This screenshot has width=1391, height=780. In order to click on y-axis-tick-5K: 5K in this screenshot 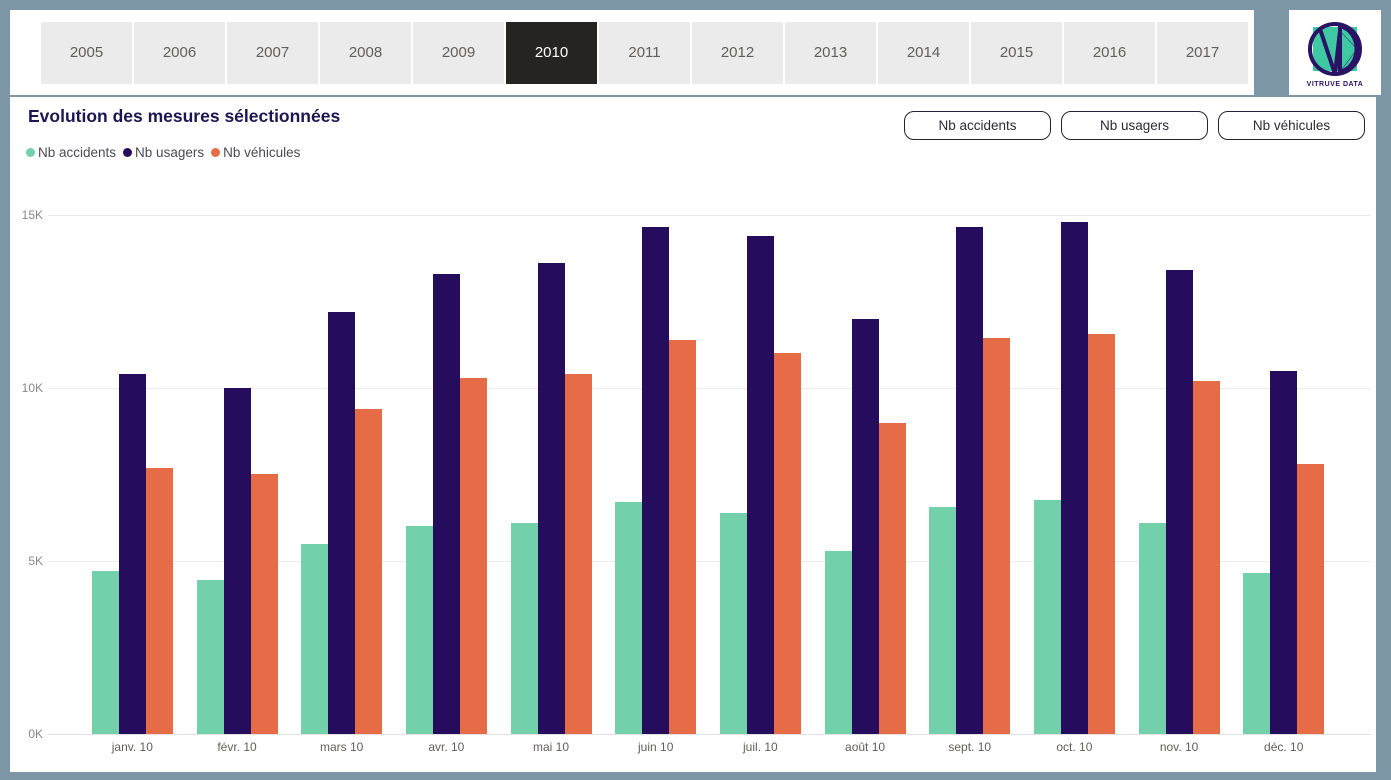, I will do `click(35, 561)`.